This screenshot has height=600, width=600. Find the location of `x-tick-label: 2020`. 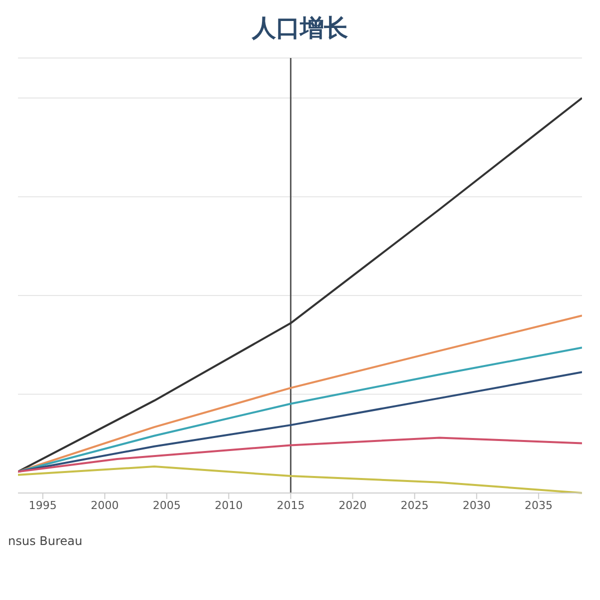

x-tick-label: 2020 is located at coordinates (352, 505).